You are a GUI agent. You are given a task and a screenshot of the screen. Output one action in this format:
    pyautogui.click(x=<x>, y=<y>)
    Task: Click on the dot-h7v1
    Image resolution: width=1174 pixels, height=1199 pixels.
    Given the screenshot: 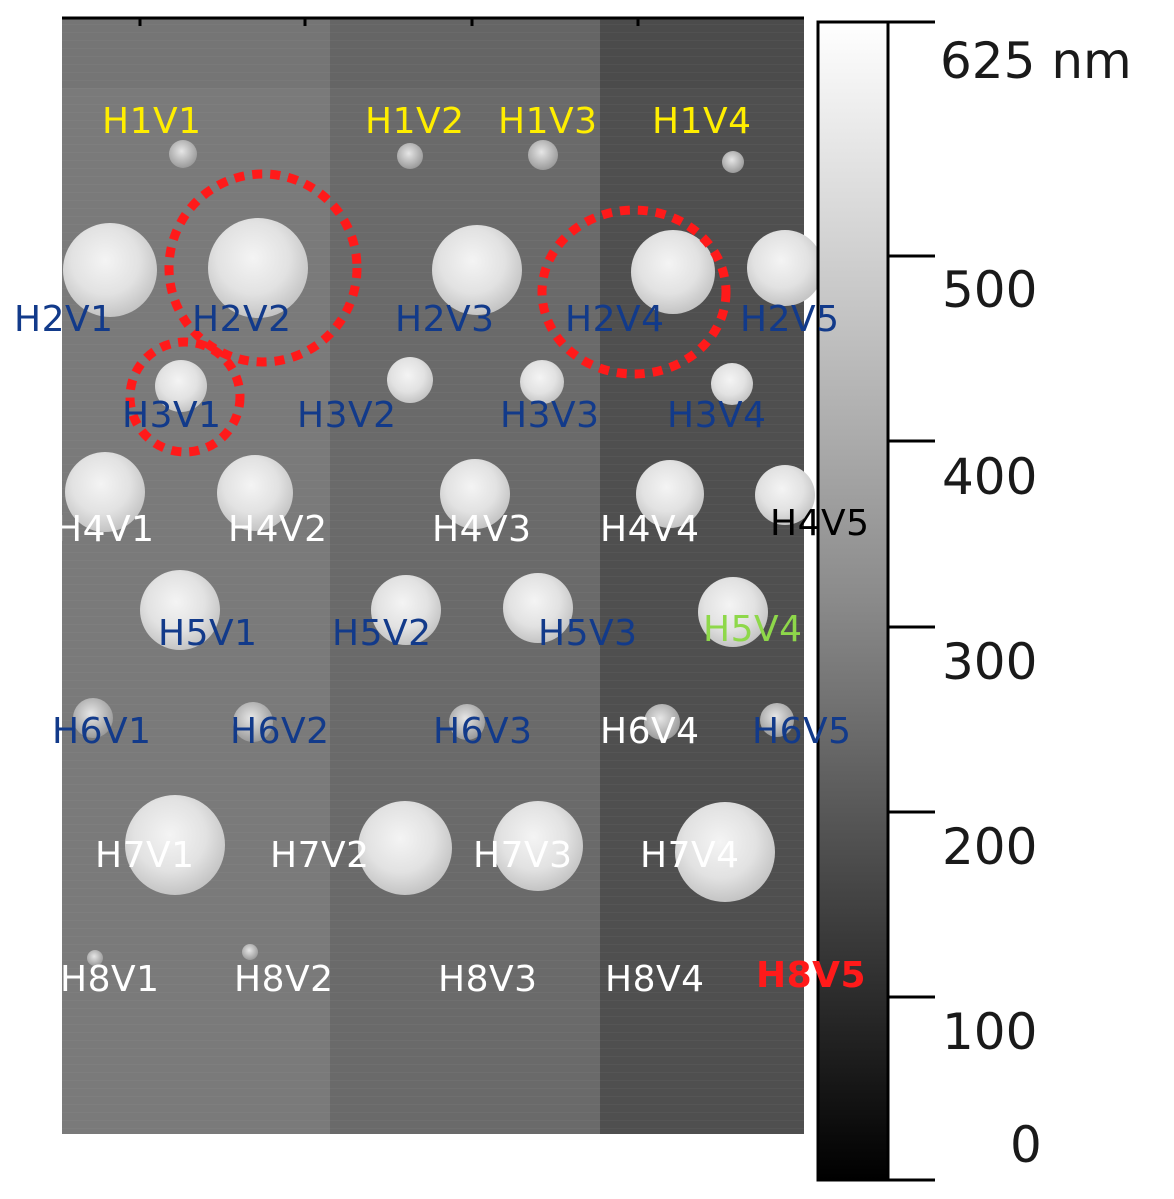 What is the action you would take?
    pyautogui.click(x=175, y=845)
    